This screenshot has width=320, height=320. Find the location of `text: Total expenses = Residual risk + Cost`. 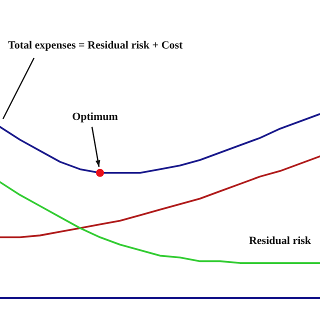

text: Total expenses = Residual risk + Cost is located at coordinates (96, 46).